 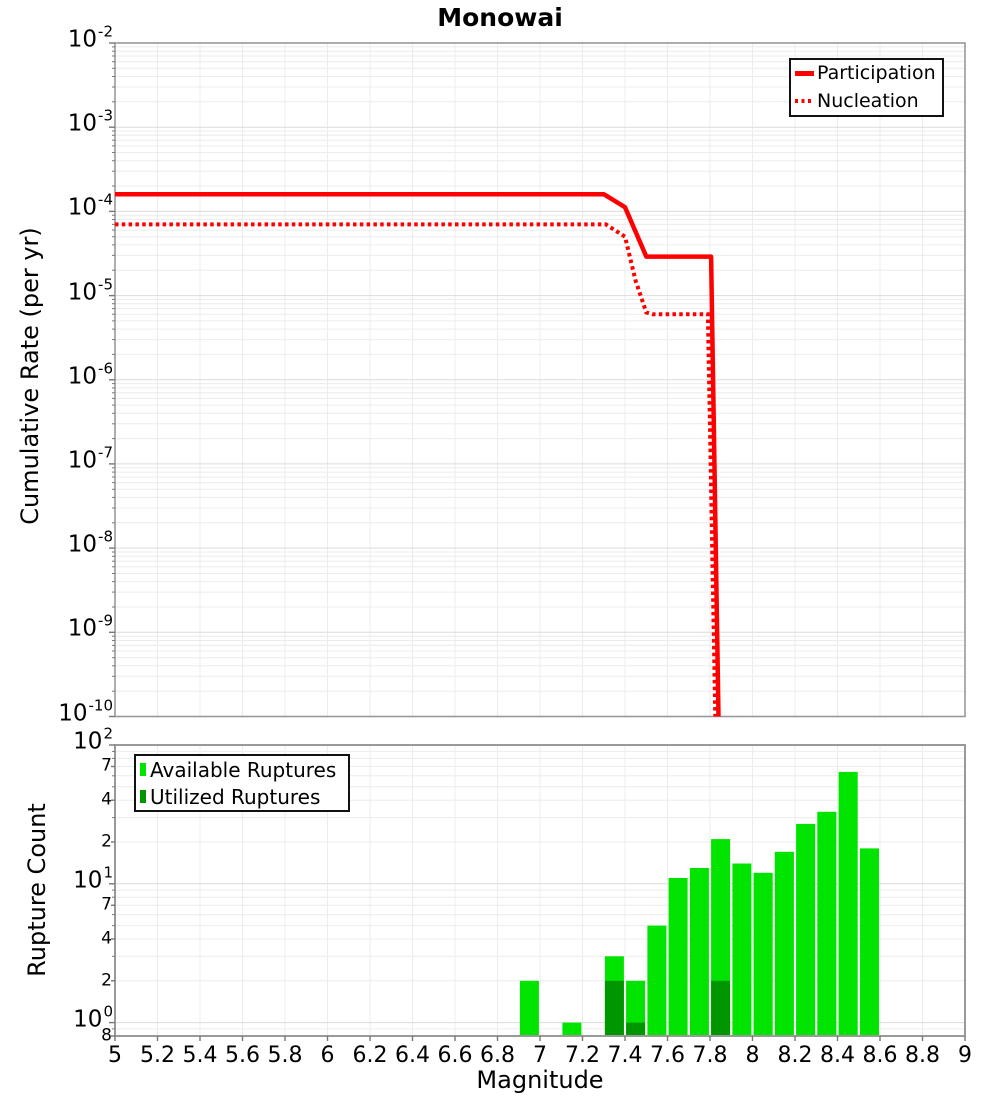 What do you see at coordinates (143, 769) in the screenshot?
I see `available-ruptures-swatch` at bounding box center [143, 769].